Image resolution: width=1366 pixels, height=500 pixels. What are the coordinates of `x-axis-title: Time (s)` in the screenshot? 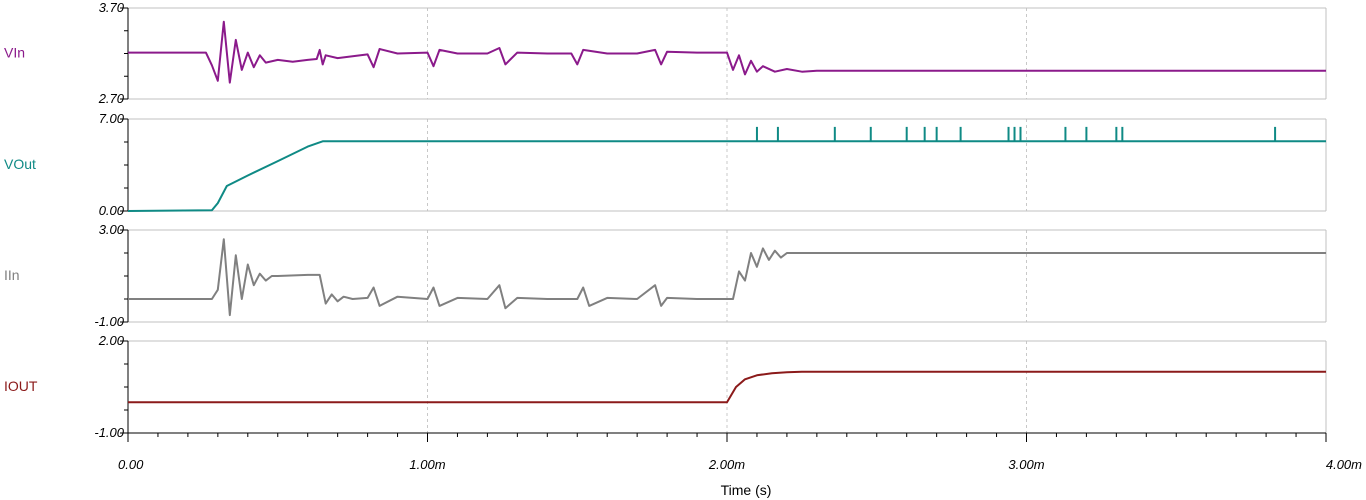 It's located at (746, 490).